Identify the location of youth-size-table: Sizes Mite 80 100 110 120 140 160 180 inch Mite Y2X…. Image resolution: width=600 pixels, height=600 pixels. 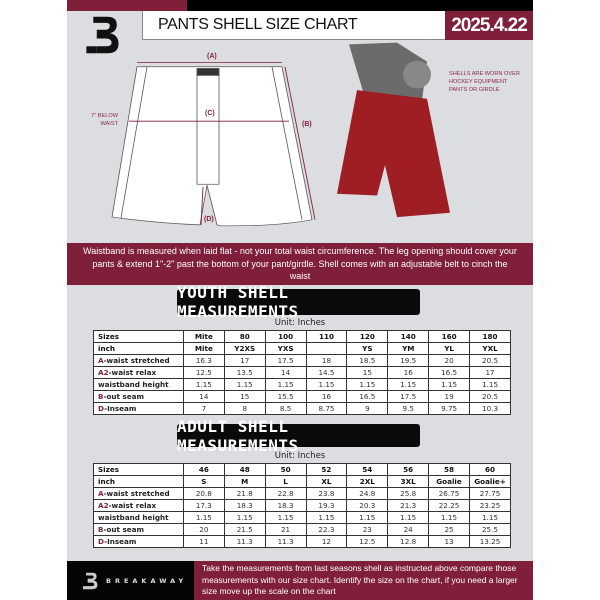
(302, 372).